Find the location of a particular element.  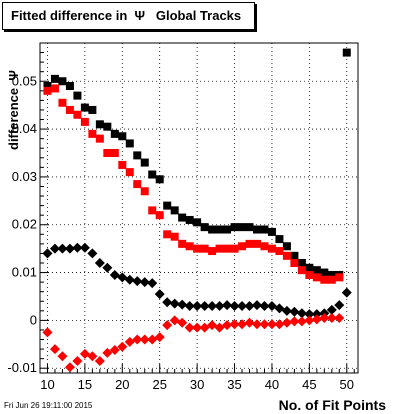

footer-timestamp: Fri Jun 26 19:11:00 2015 is located at coordinates (48, 405).